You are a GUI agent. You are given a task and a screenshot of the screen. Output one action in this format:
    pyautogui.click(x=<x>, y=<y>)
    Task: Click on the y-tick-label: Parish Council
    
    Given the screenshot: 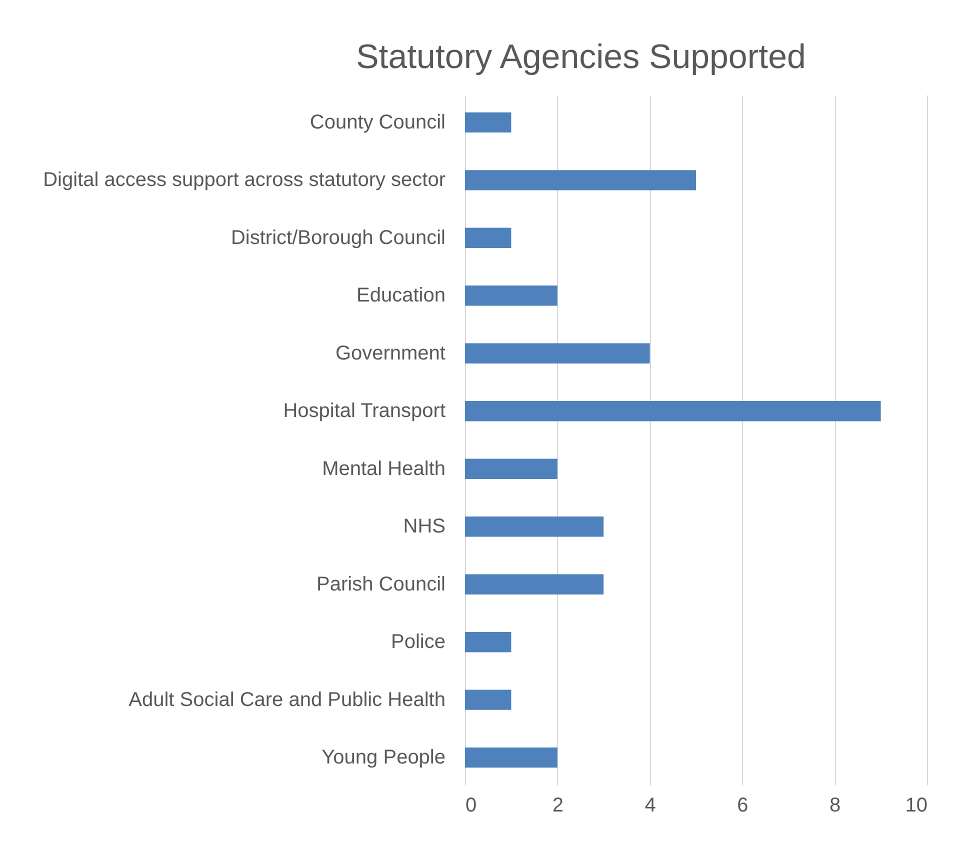 What is the action you would take?
    pyautogui.click(x=381, y=584)
    